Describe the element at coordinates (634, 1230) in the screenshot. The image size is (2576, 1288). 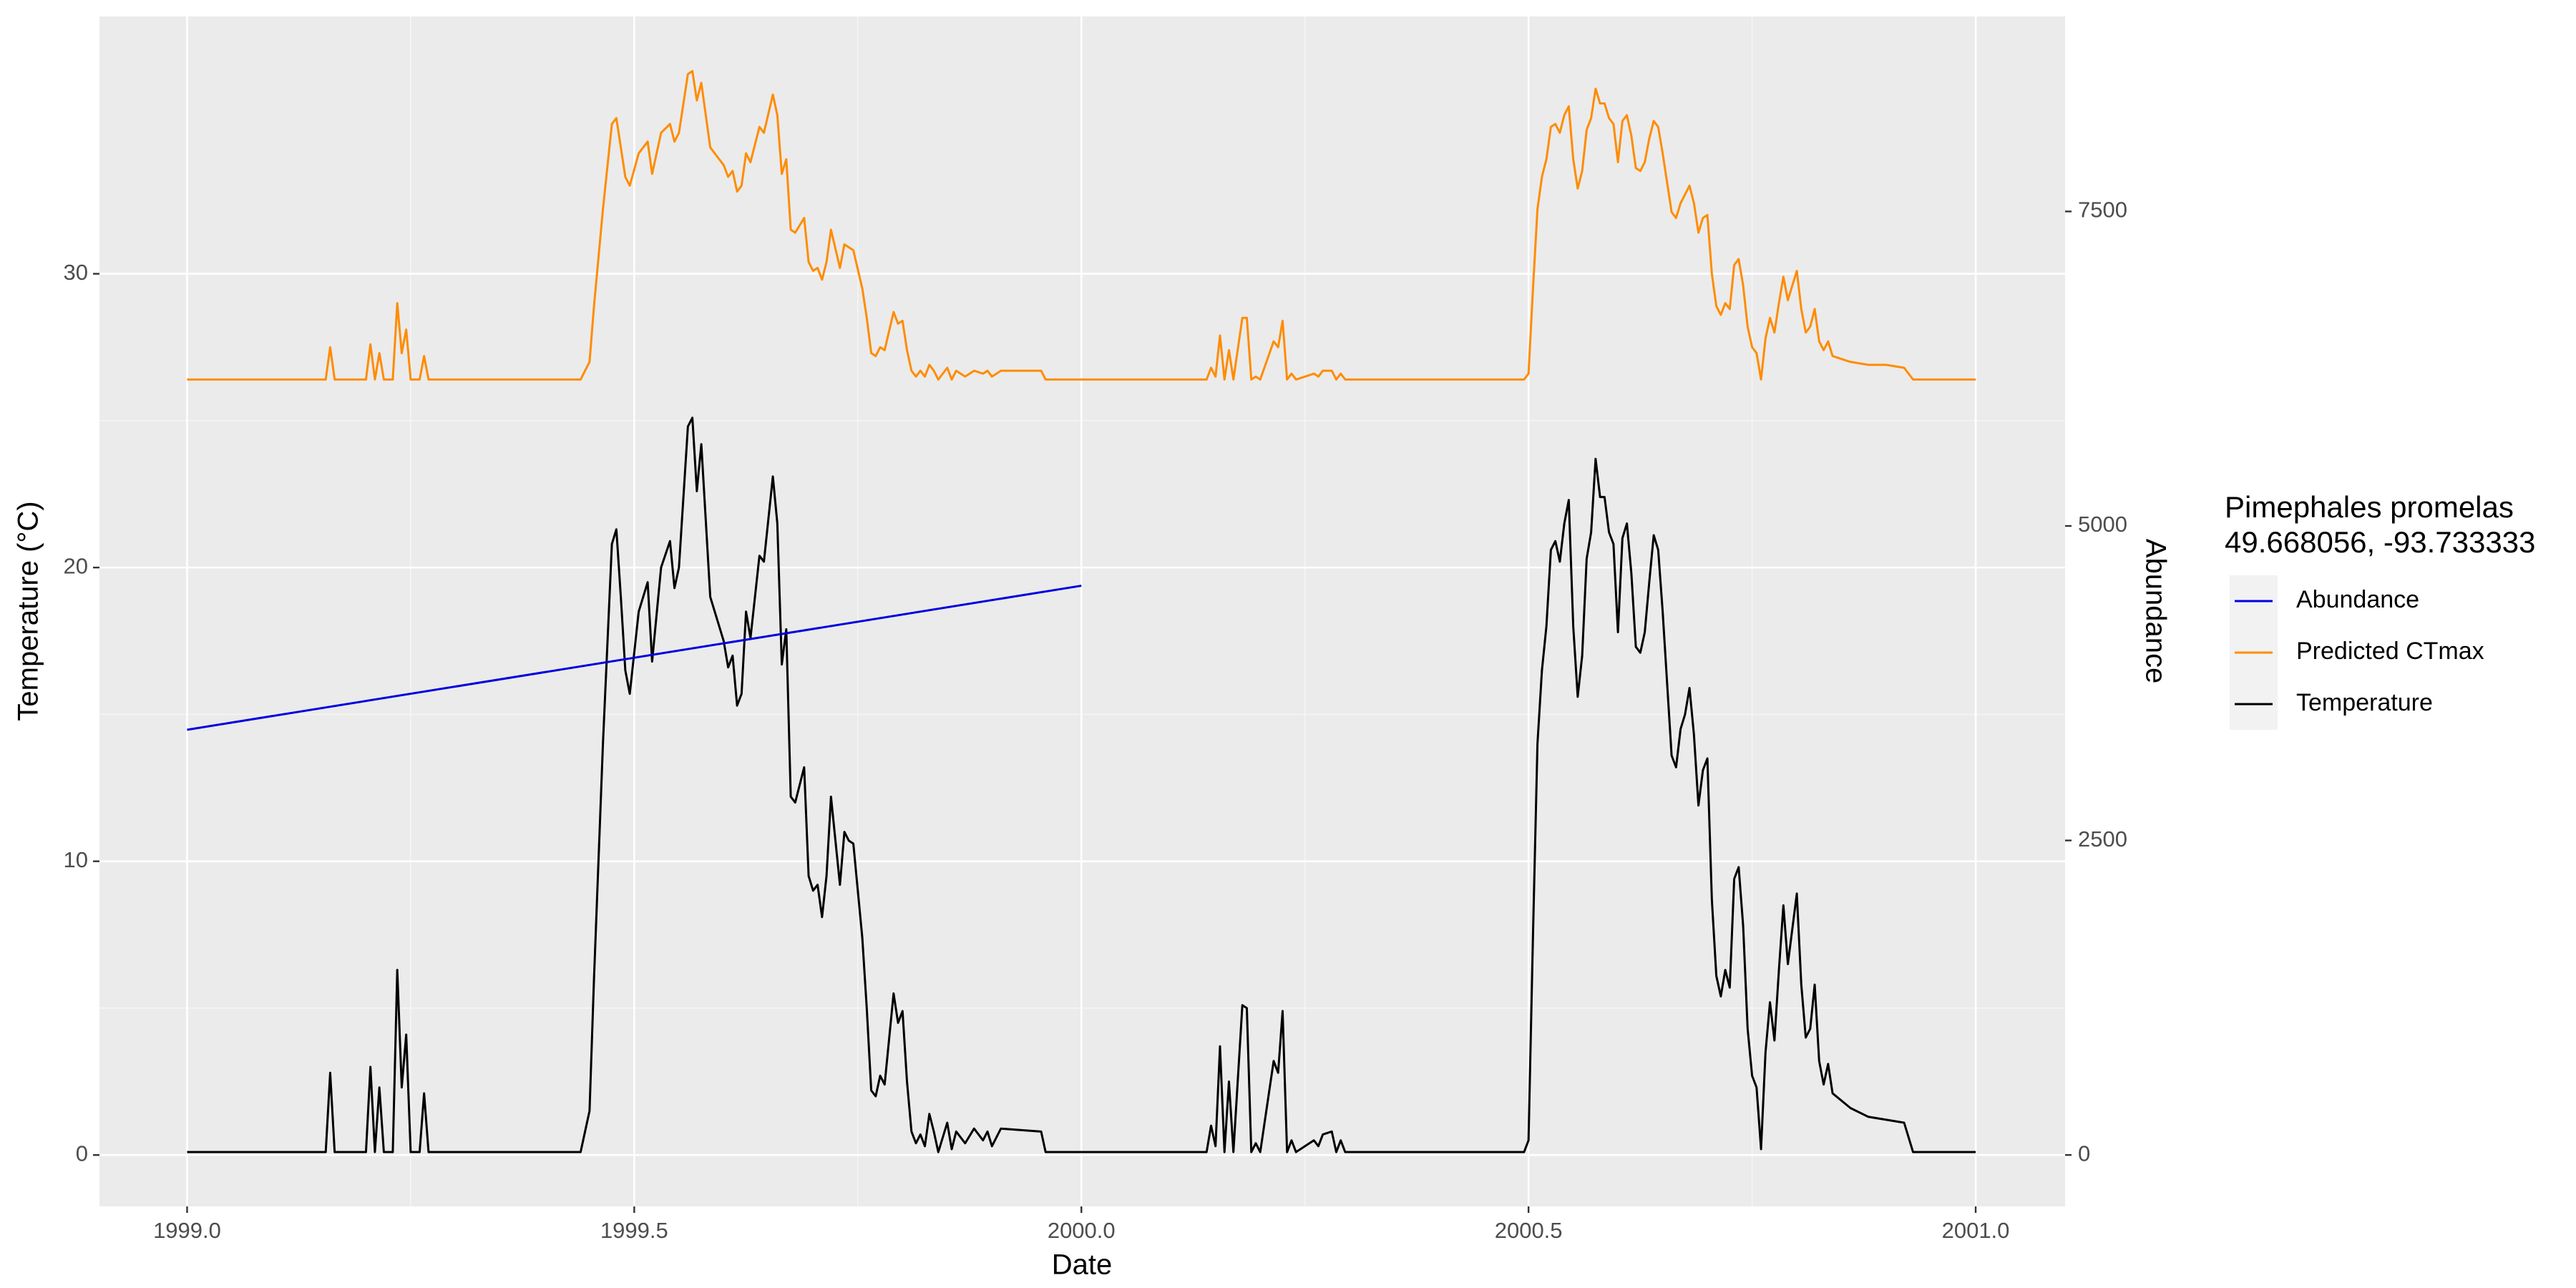
I see `x-tick-label: 1999.5` at that location.